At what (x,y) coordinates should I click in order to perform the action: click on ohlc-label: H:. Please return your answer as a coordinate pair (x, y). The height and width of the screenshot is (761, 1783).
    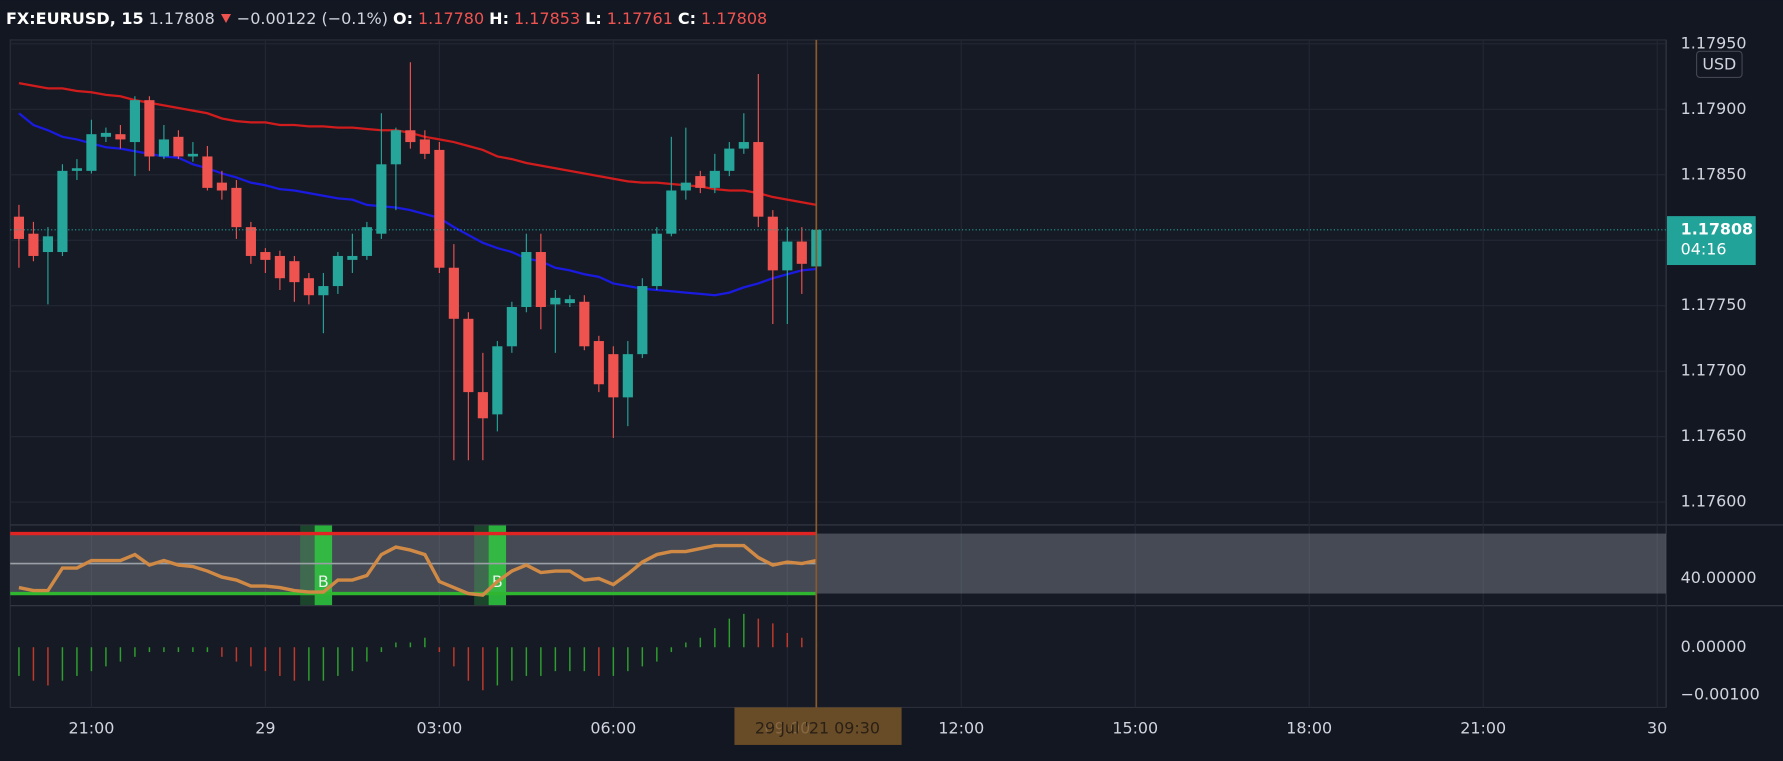
    Looking at the image, I should click on (499, 18).